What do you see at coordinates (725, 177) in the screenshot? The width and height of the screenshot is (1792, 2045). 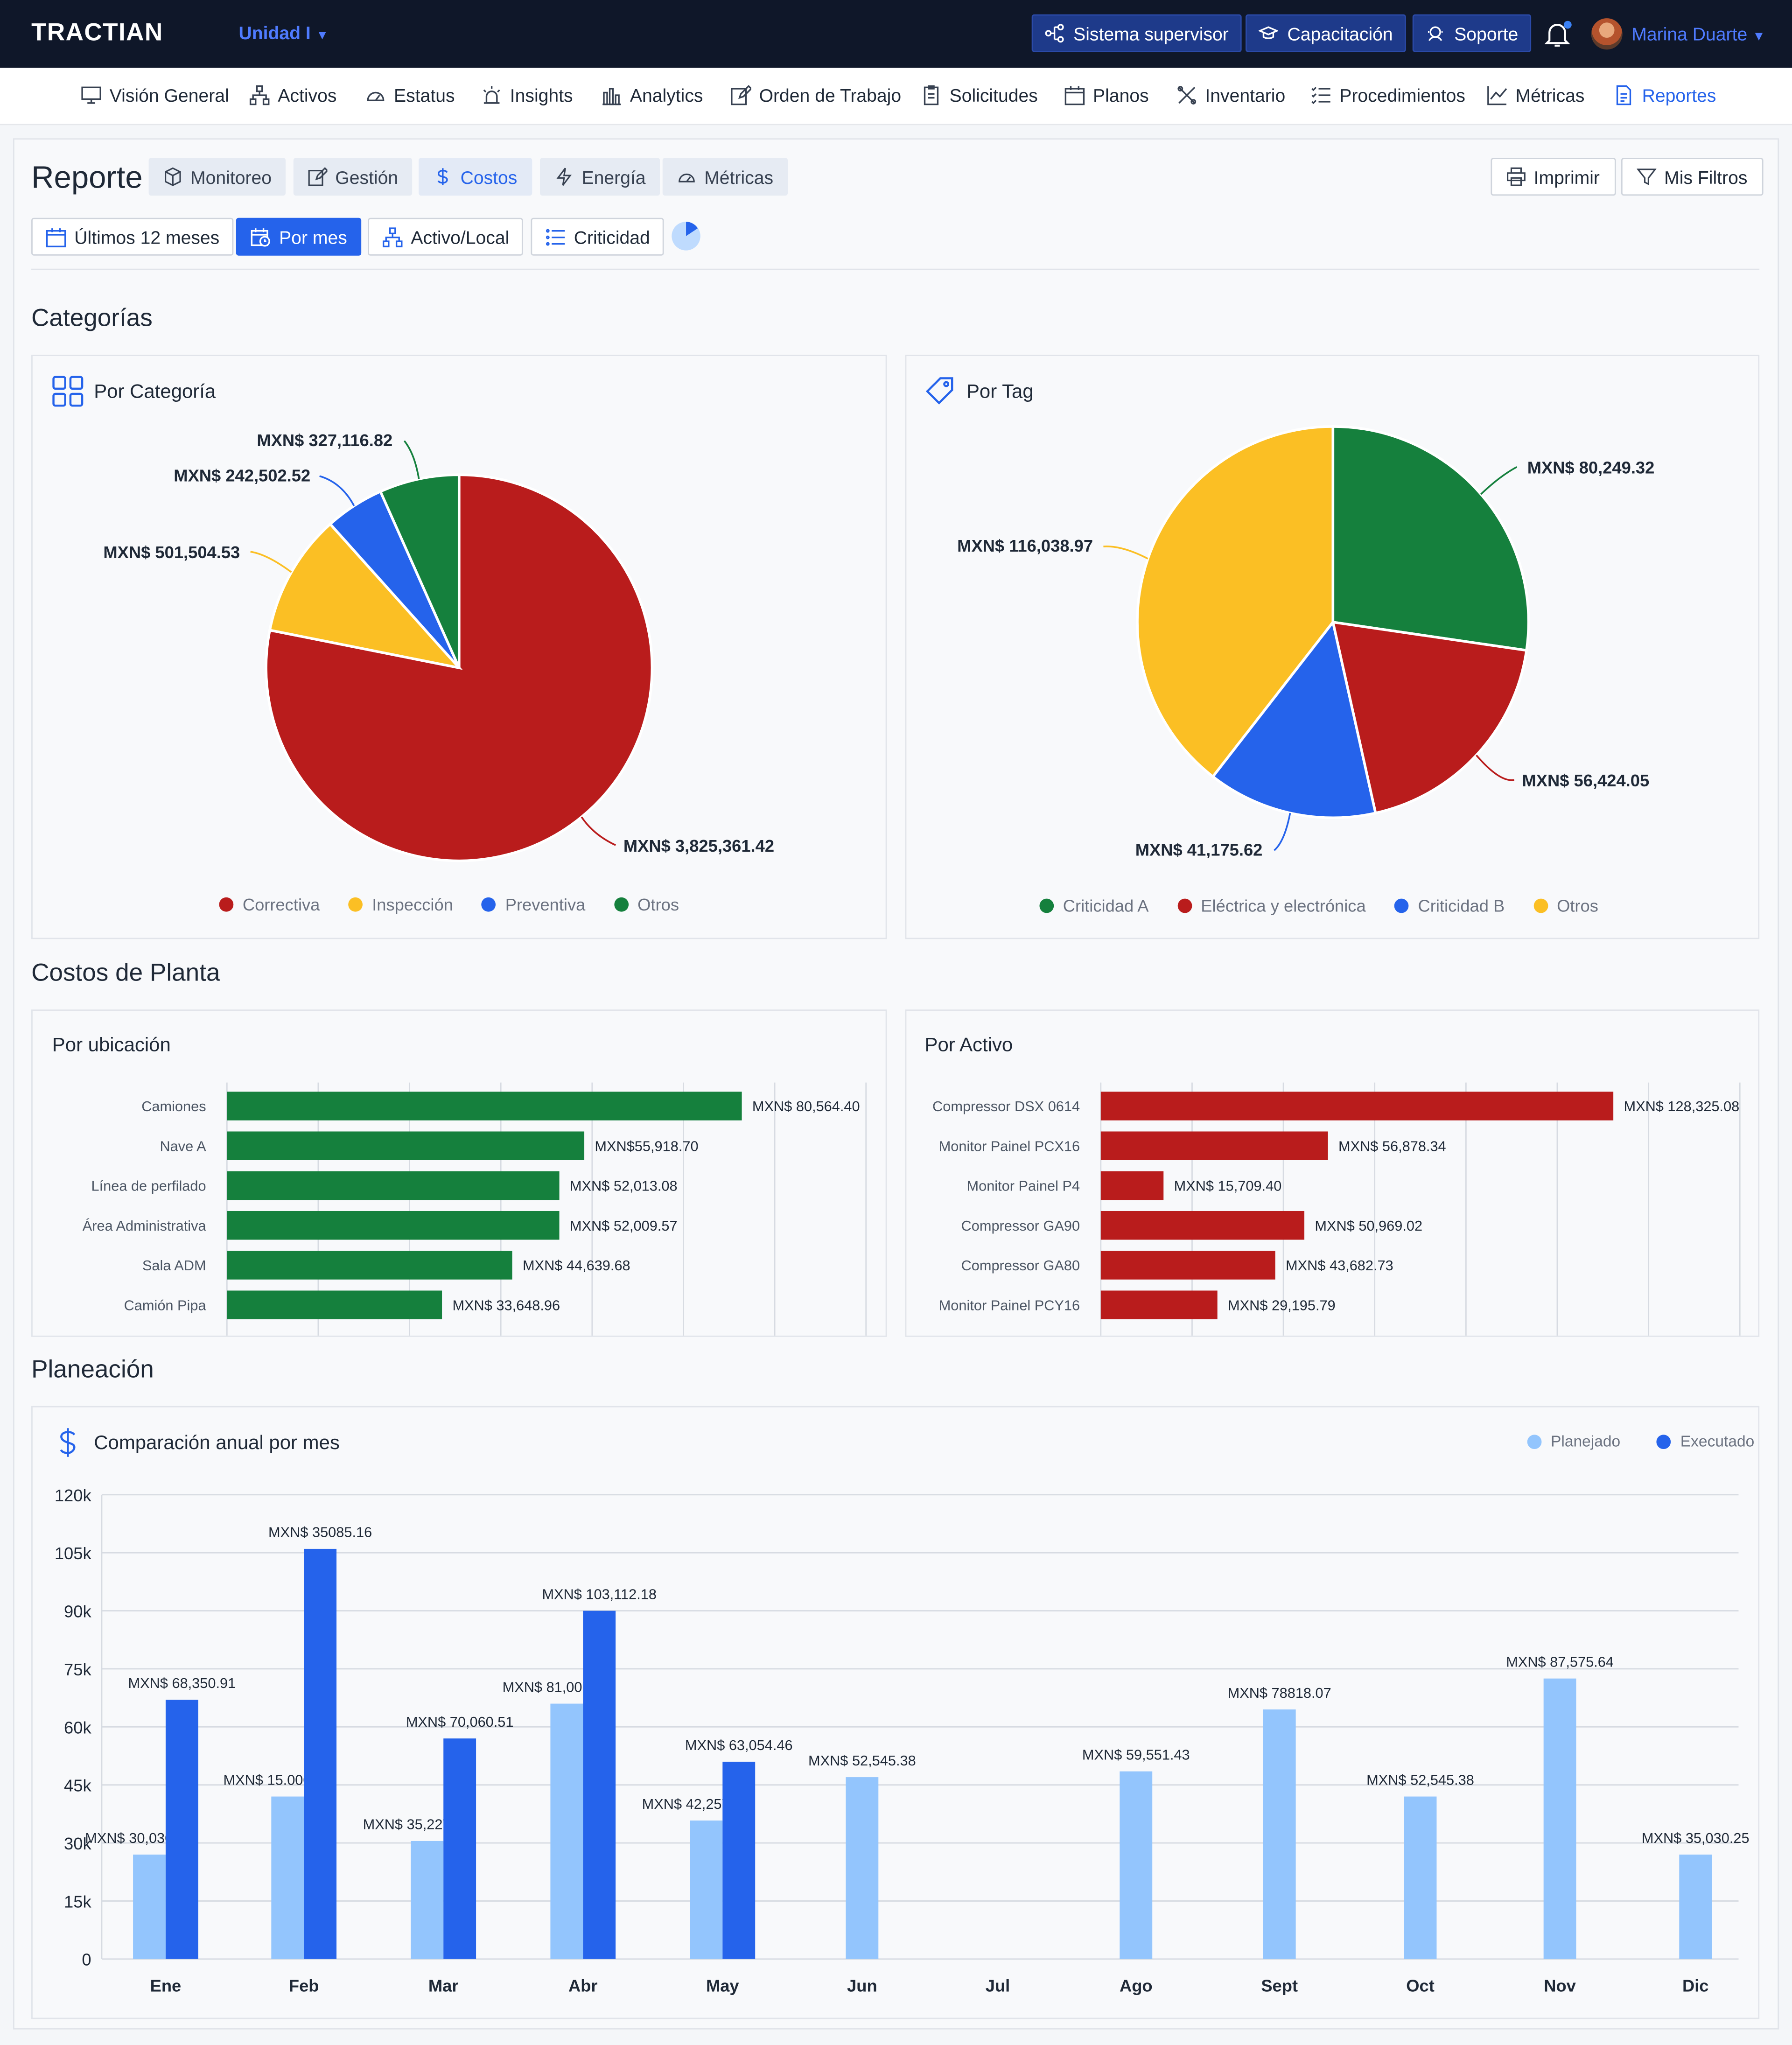 I see `tab-metricas: Métricas` at bounding box center [725, 177].